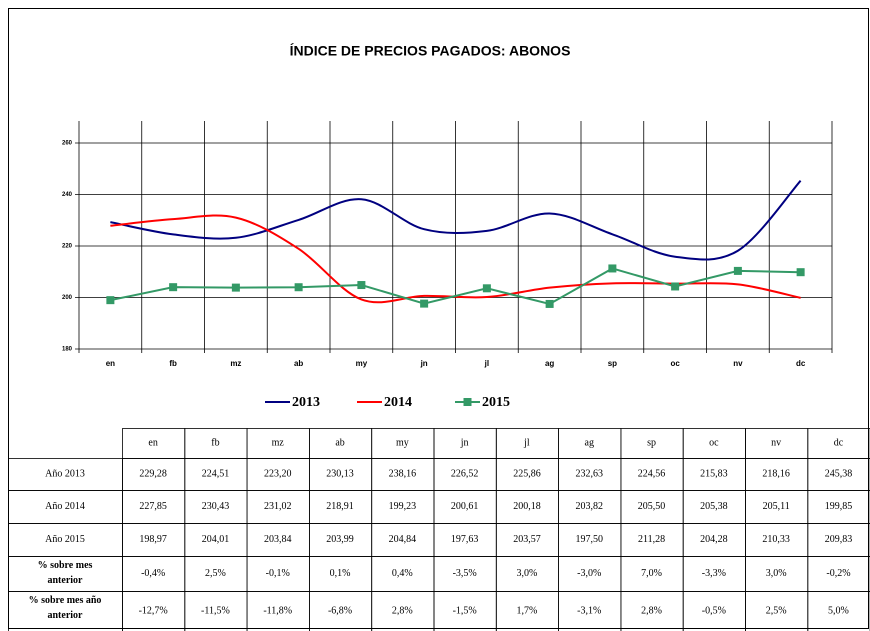  Describe the element at coordinates (216, 506) in the screenshot. I see `table-text: 230,43` at that location.